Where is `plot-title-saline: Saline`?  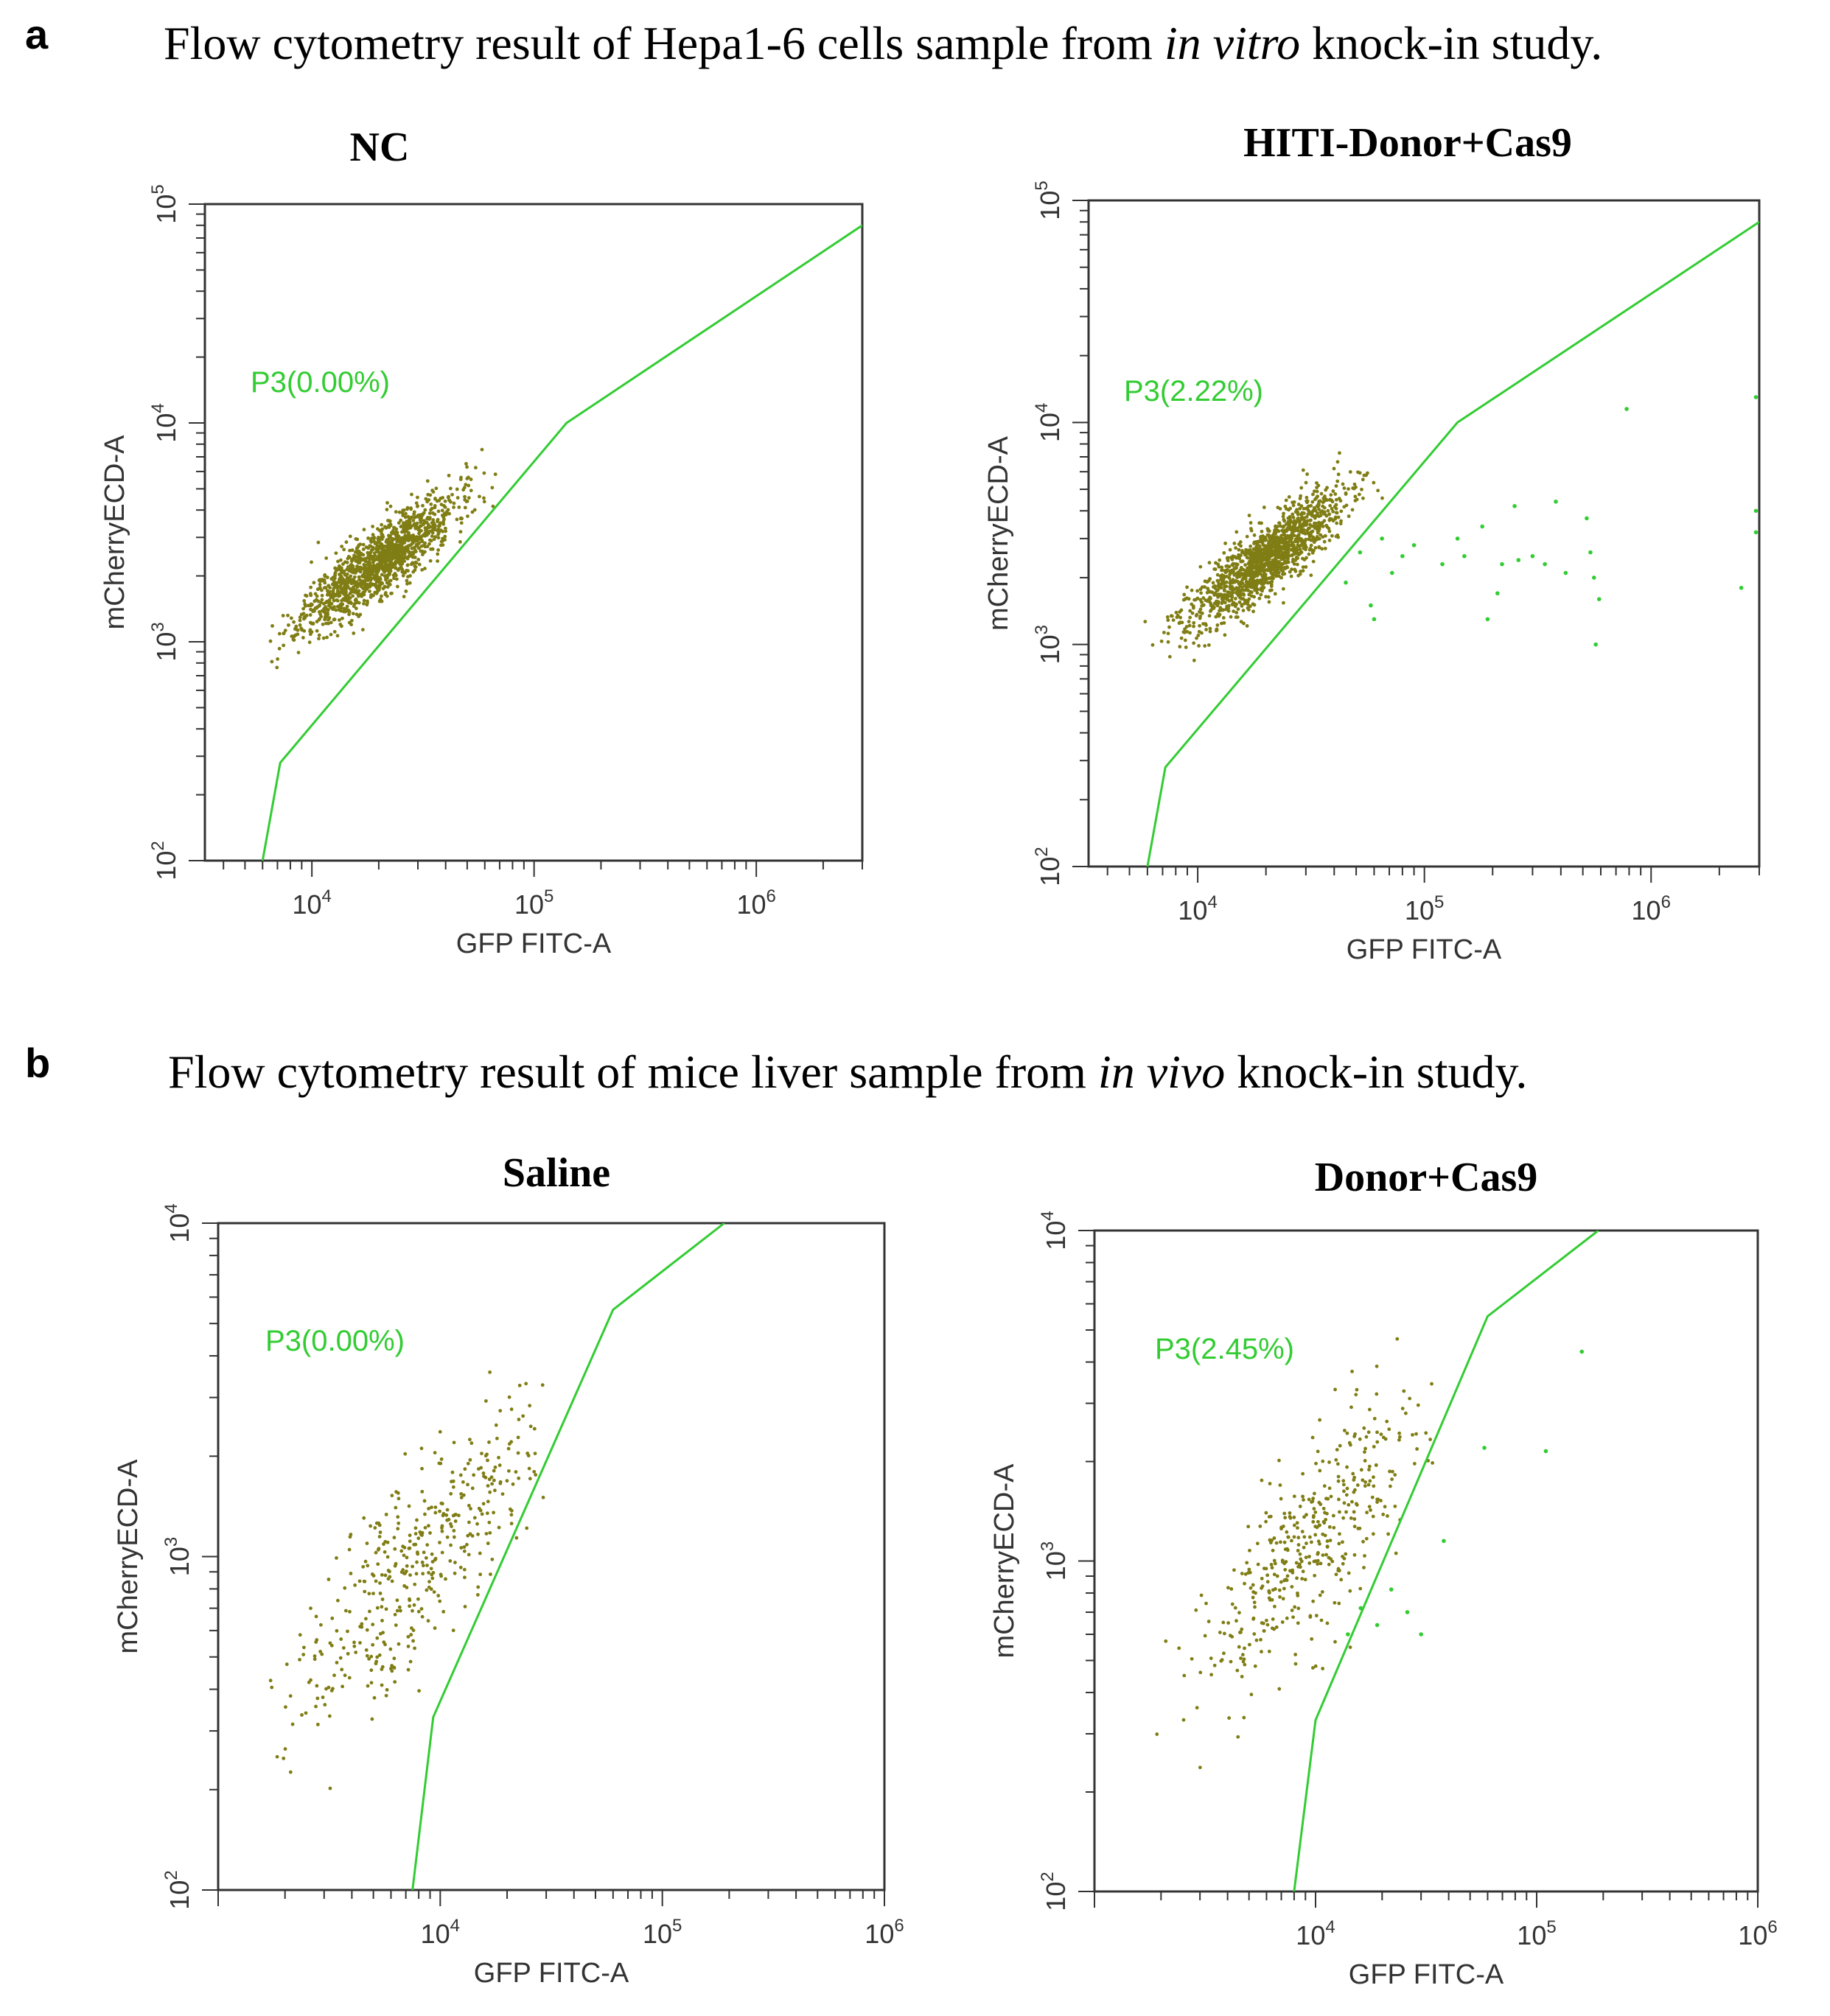
plot-title-saline: Saline is located at coordinates (556, 1173).